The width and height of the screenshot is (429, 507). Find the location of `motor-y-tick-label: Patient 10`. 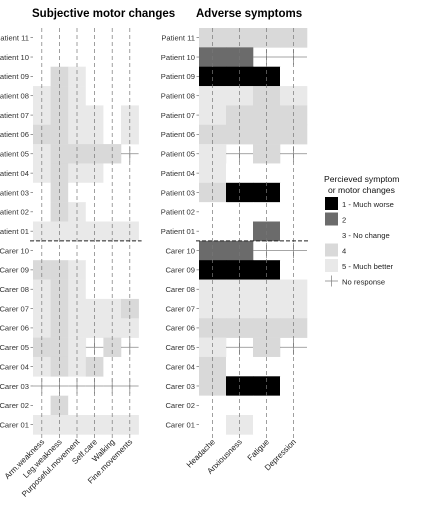

motor-y-tick-label: Patient 10 is located at coordinates (14, 57).